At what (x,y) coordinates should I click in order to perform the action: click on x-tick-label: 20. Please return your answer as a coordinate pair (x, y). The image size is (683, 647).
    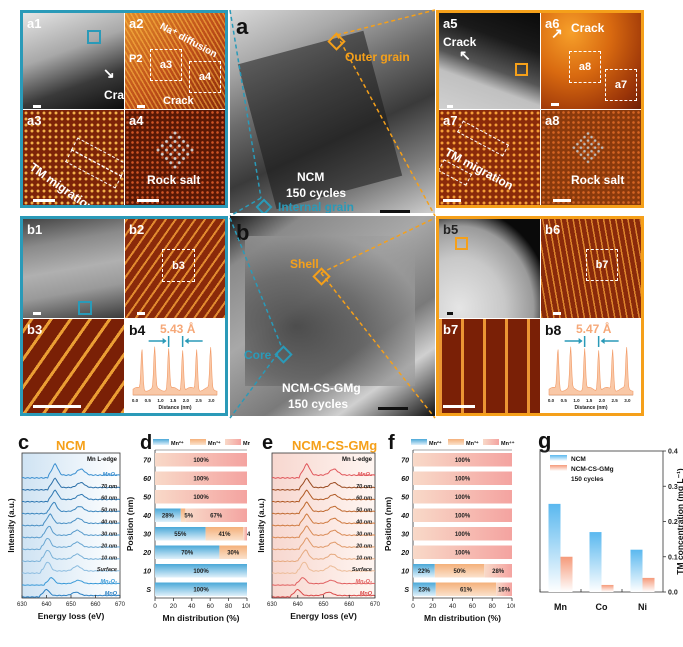
    Looking at the image, I should click on (174, 606).